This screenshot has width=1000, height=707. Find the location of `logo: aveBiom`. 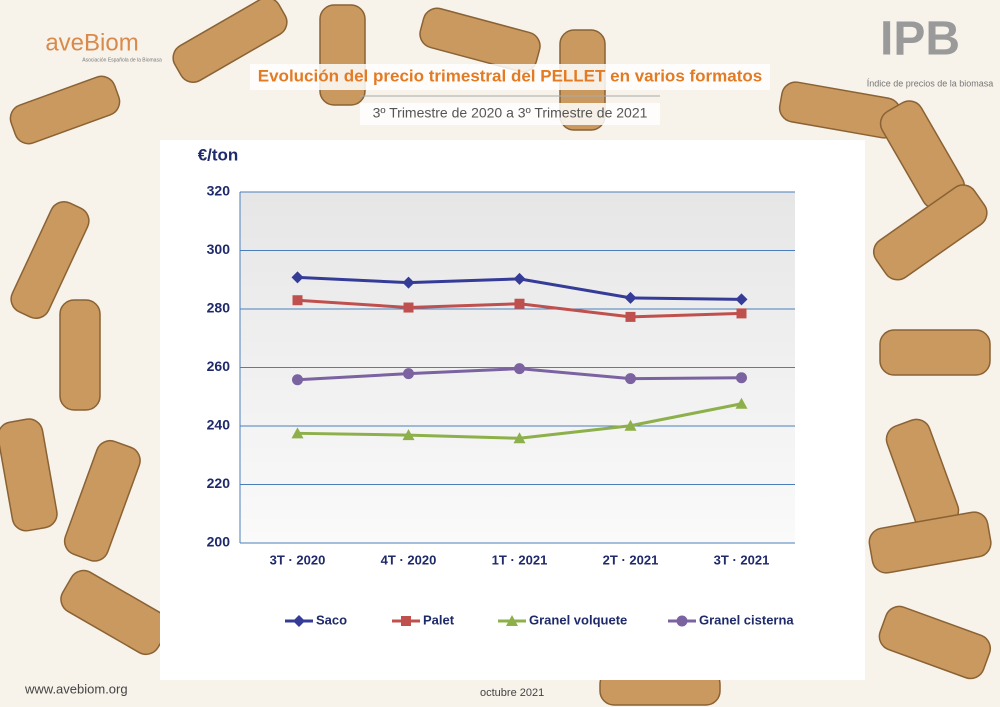

logo: aveBiom is located at coordinates (91, 42).